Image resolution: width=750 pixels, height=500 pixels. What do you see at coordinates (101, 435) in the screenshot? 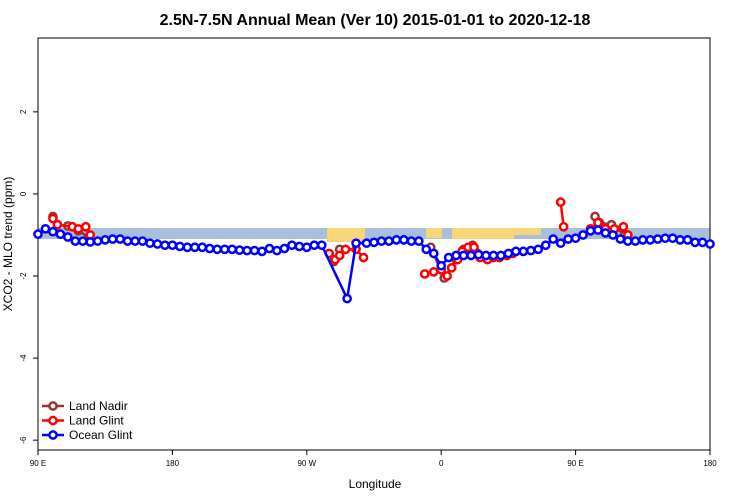
I see `legend-label: Ocean Glint` at bounding box center [101, 435].